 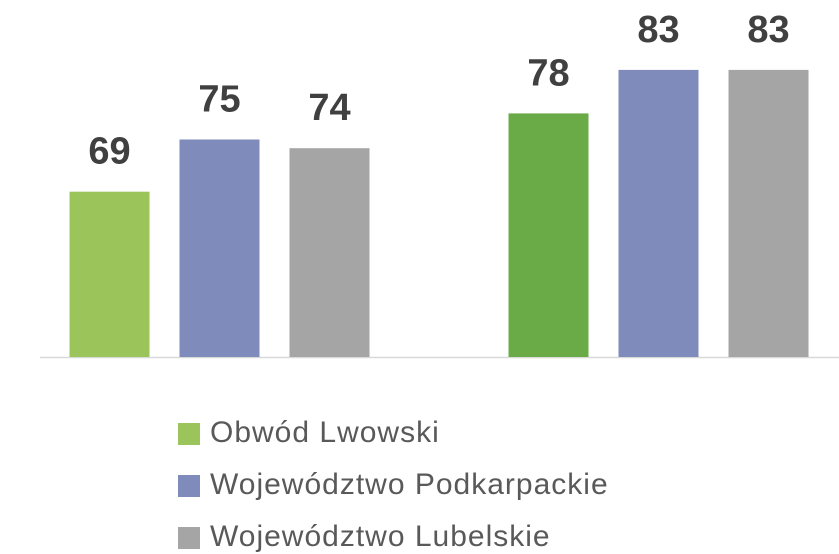 I want to click on value-label: 75, so click(x=219, y=100).